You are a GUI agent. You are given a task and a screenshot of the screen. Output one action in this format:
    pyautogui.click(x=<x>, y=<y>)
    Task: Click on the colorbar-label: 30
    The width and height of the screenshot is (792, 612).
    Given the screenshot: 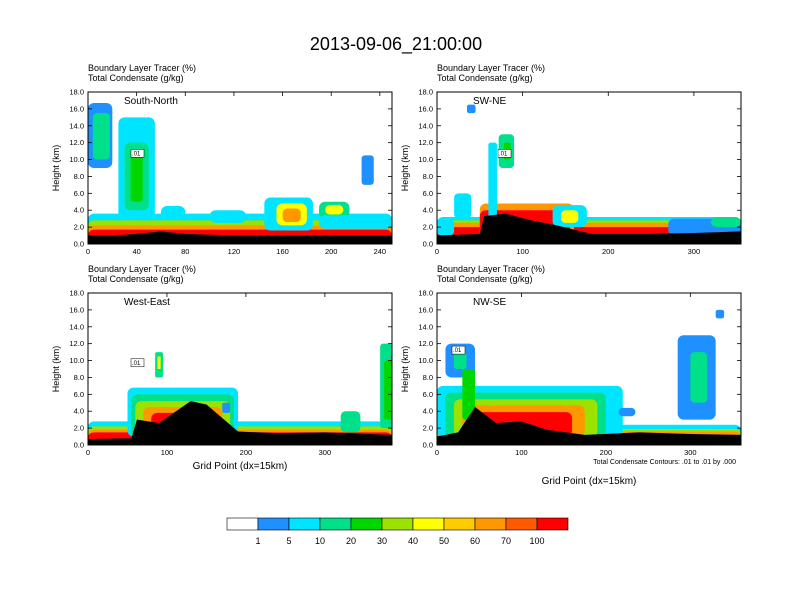 What is the action you would take?
    pyautogui.click(x=382, y=541)
    